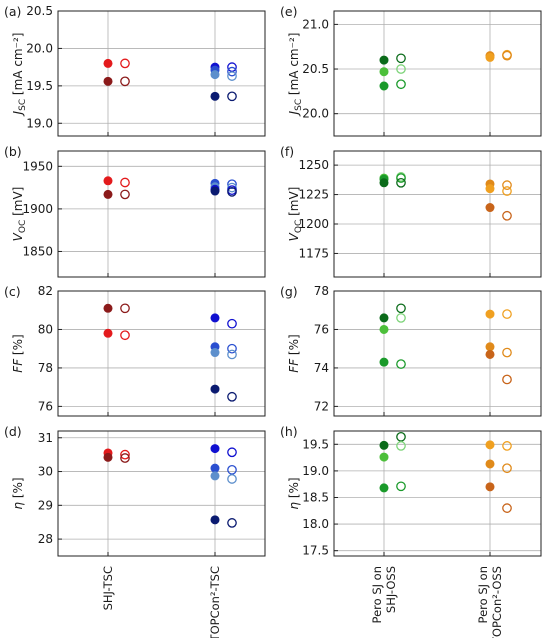 This screenshot has width=554, height=638. What do you see at coordinates (45, 505) in the screenshot?
I see `y-tick-label: 29` at bounding box center [45, 505].